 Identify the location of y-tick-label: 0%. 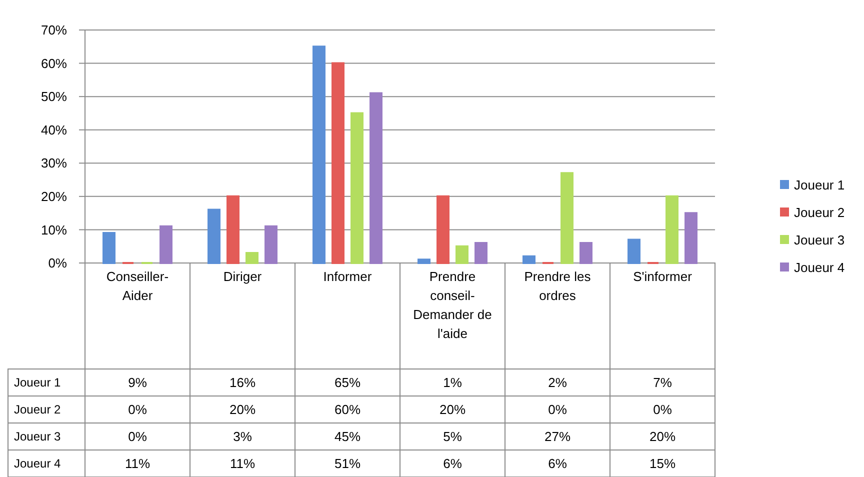
(58, 263).